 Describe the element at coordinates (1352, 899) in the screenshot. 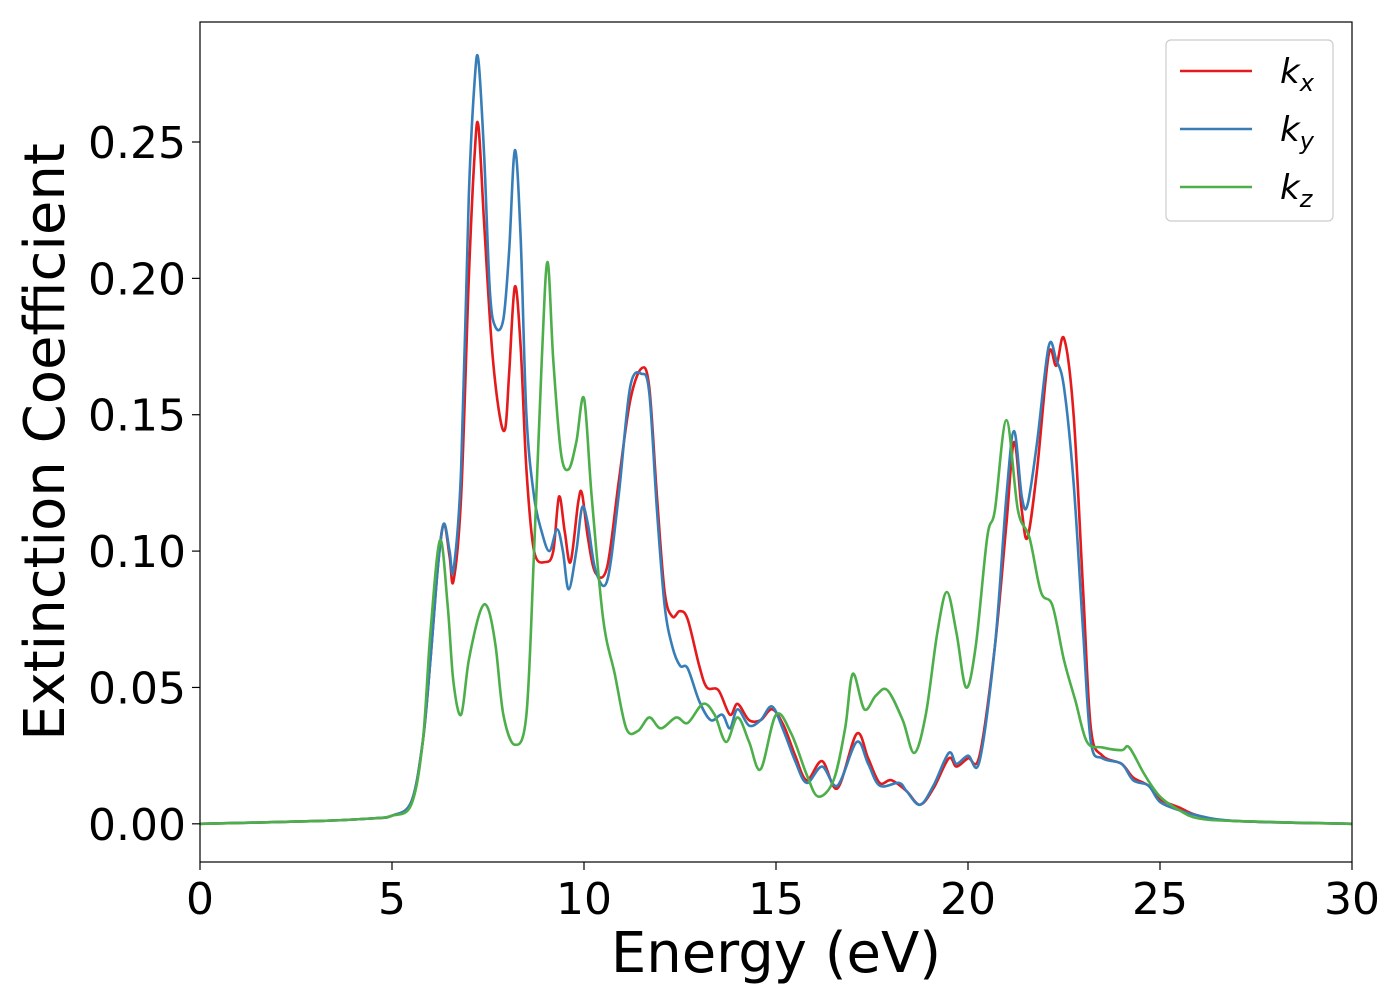

I see `x-tick-label: 30` at that location.